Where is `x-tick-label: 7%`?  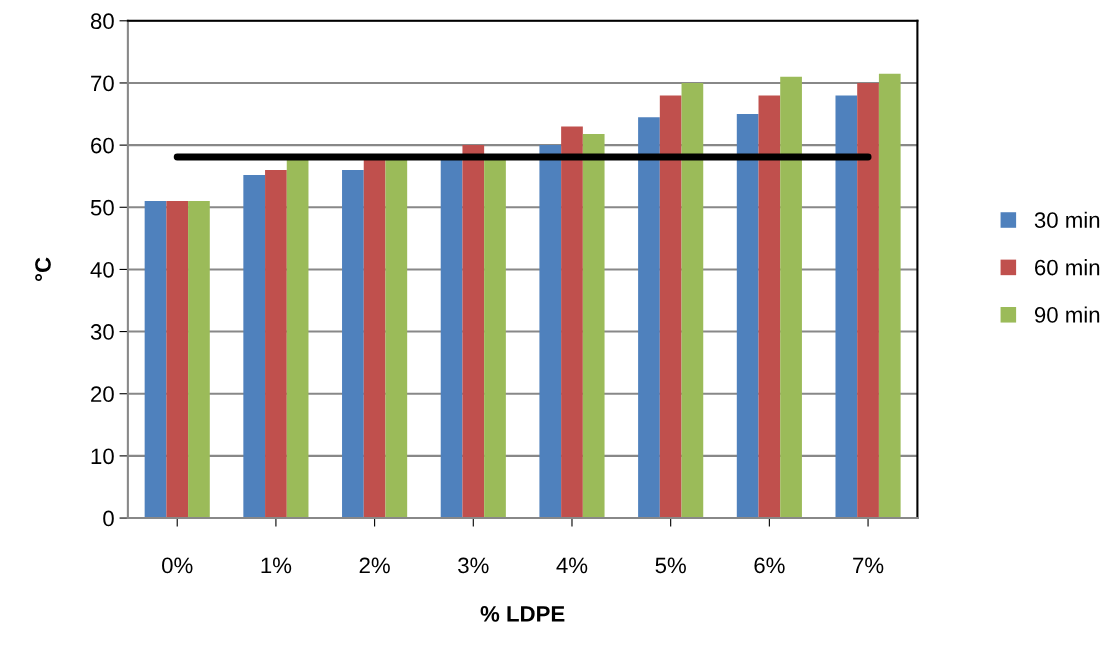 x-tick-label: 7% is located at coordinates (868, 565).